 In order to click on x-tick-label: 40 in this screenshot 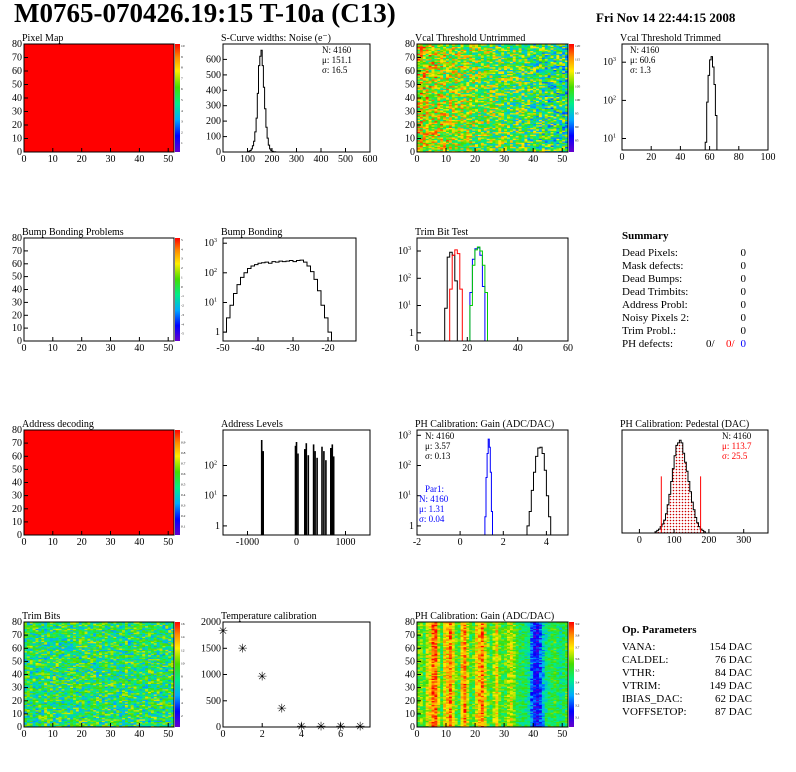, I will do `click(533, 159)`.